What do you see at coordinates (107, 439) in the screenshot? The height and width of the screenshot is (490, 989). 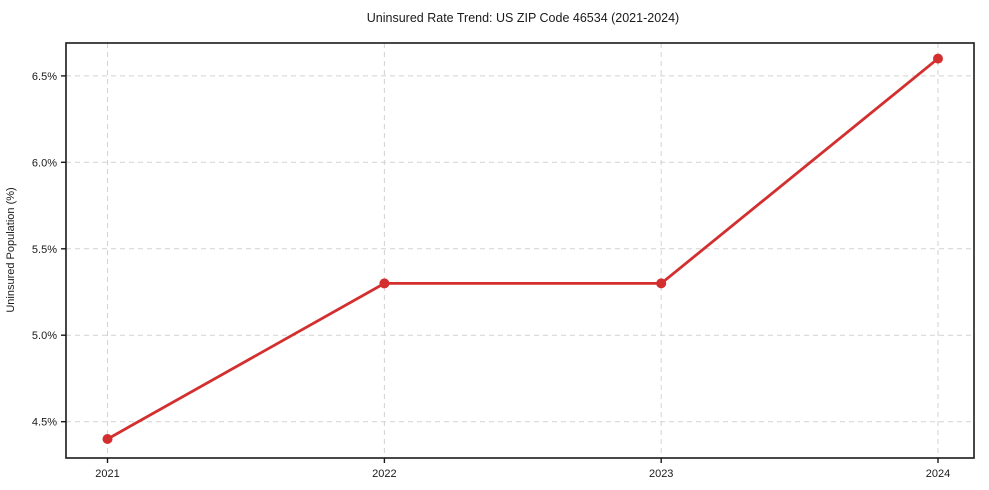 I see `data-point-2021` at bounding box center [107, 439].